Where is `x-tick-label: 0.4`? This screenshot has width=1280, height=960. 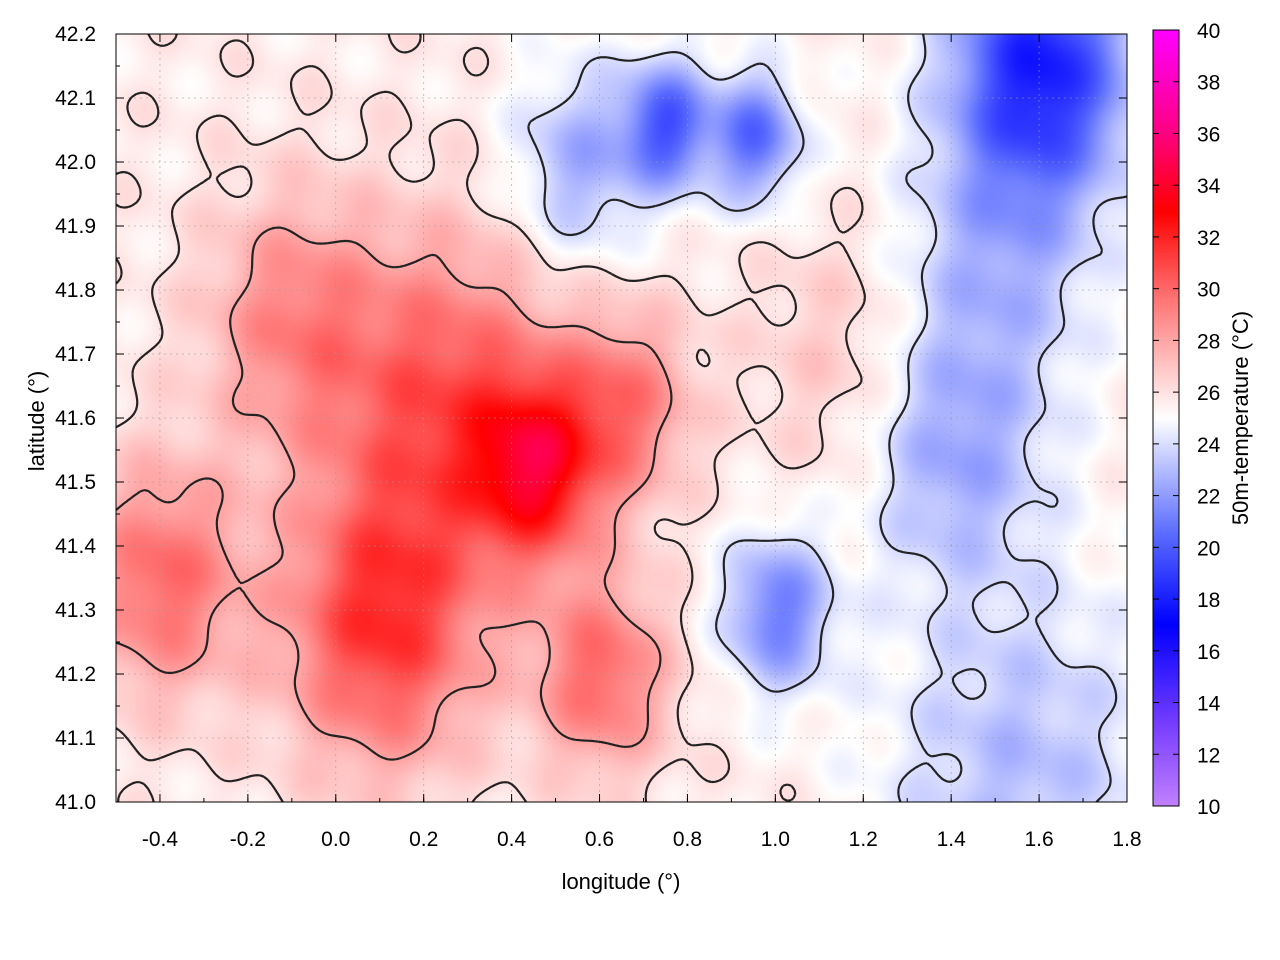 x-tick-label: 0.4 is located at coordinates (512, 839).